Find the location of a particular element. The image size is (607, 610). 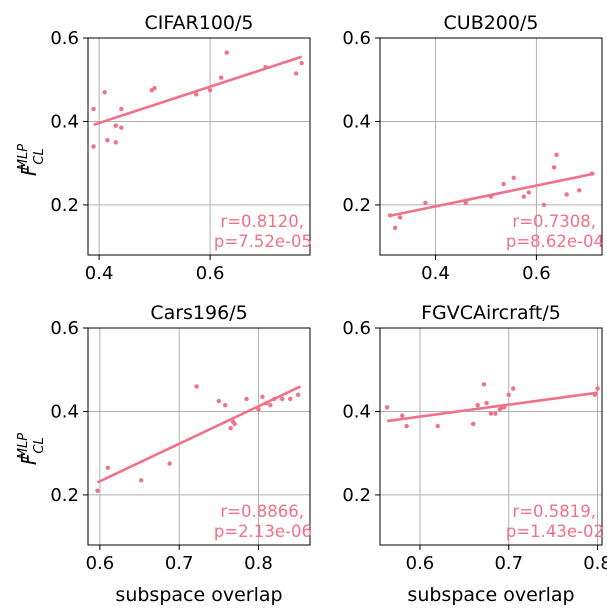

annotation-r: r=0.5819, is located at coordinates (554, 511).